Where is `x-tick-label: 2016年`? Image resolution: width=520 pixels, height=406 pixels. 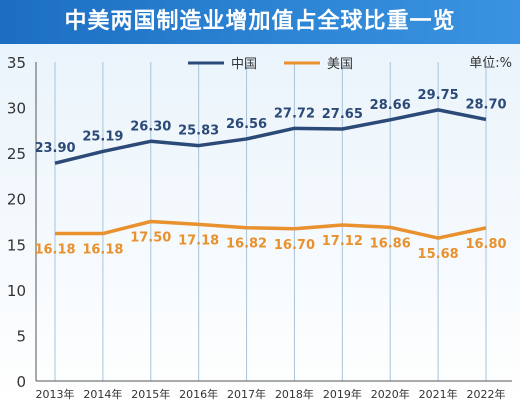 x-tick-label: 2016年 is located at coordinates (198, 394).